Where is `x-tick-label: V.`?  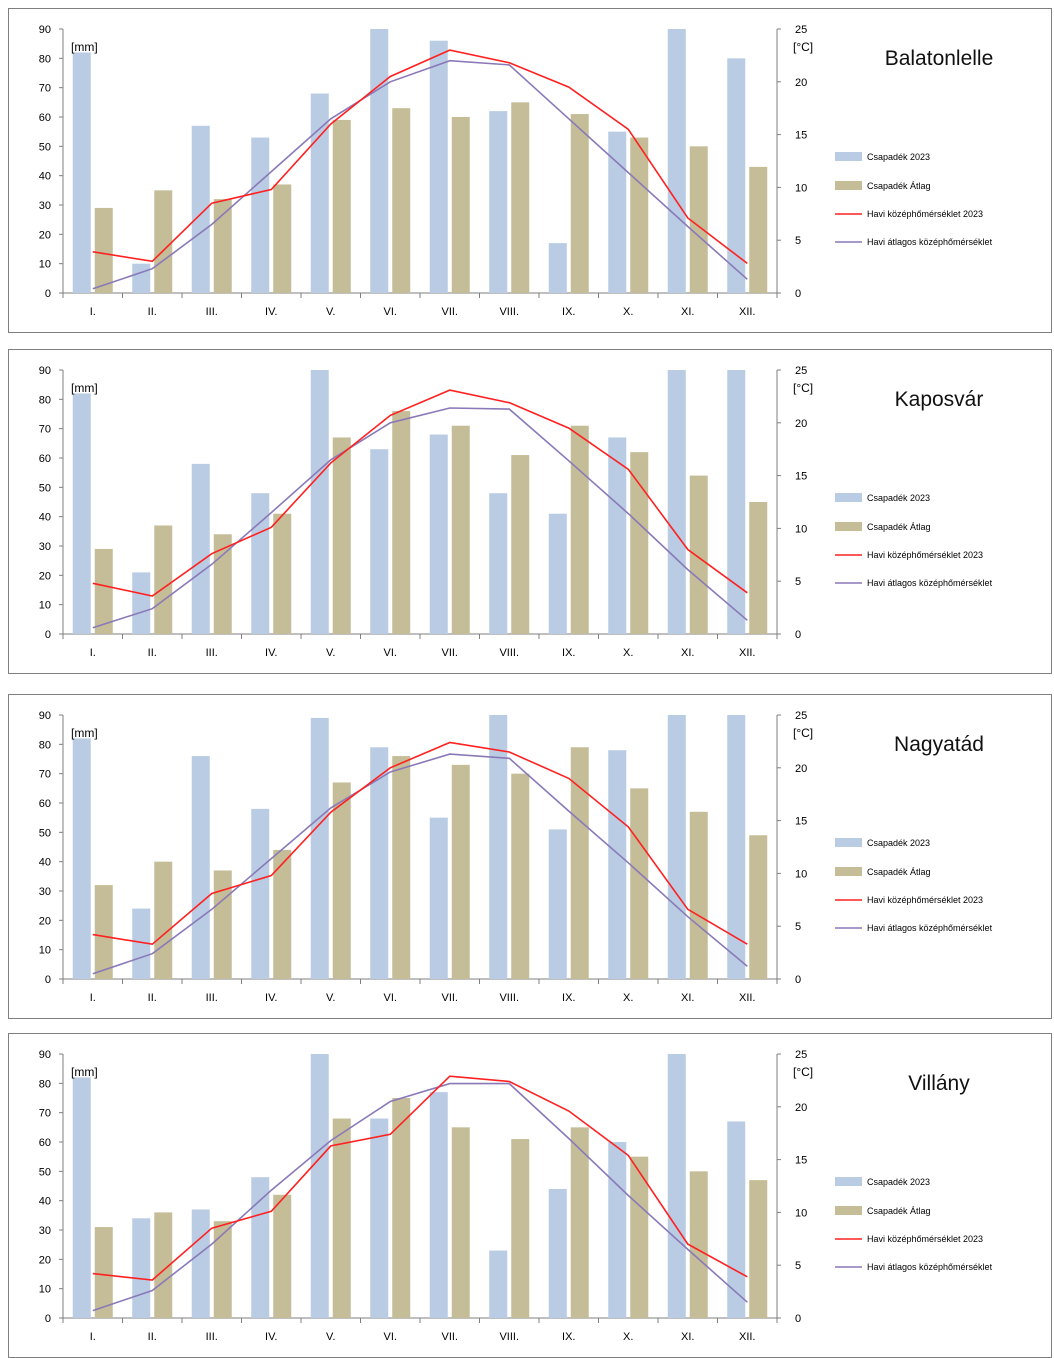
x-tick-label: V. is located at coordinates (330, 998).